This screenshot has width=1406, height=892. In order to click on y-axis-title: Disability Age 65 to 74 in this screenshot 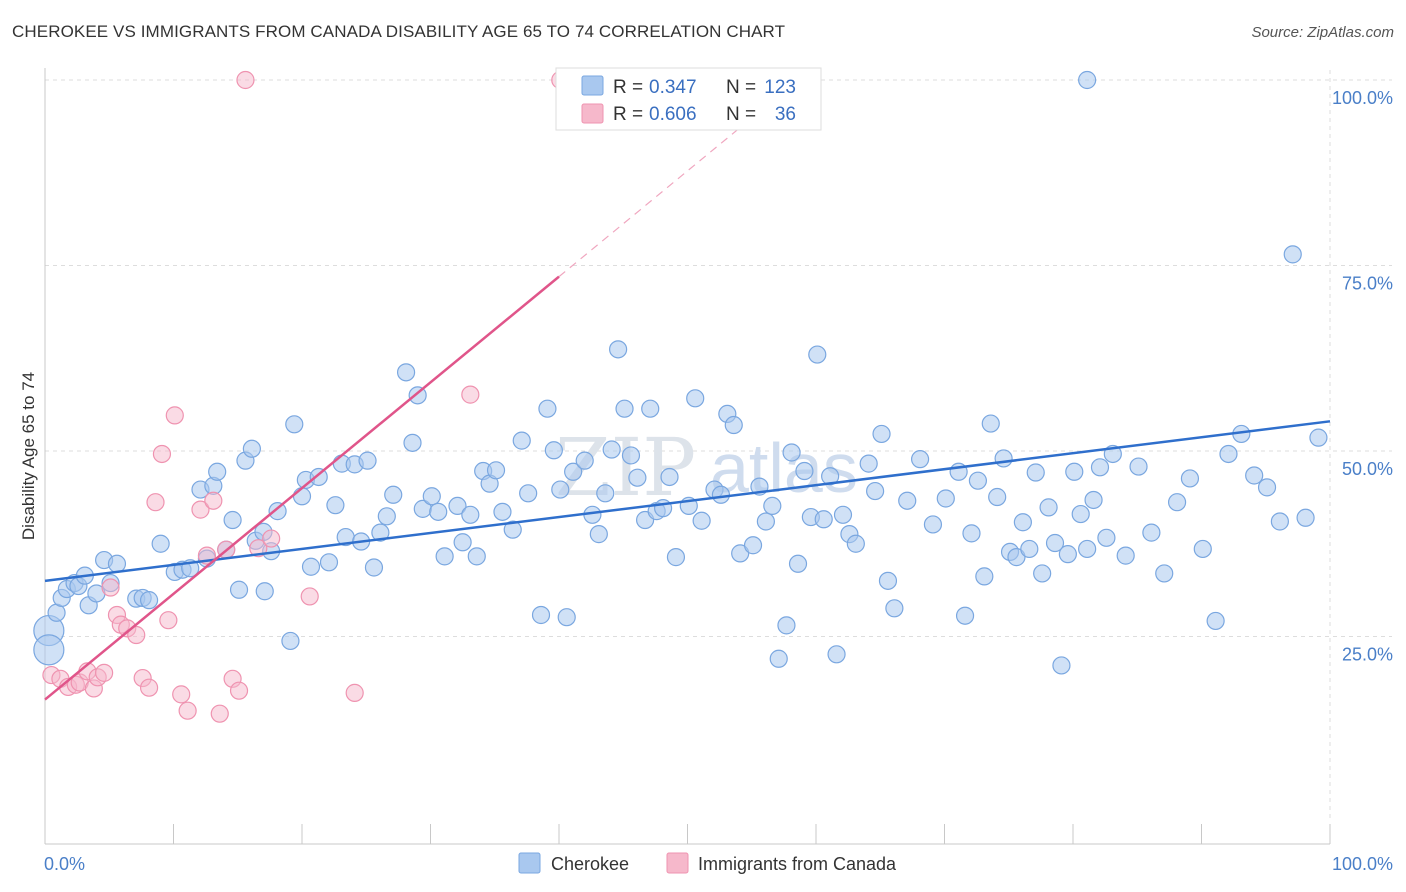, I will do `click(28, 456)`.